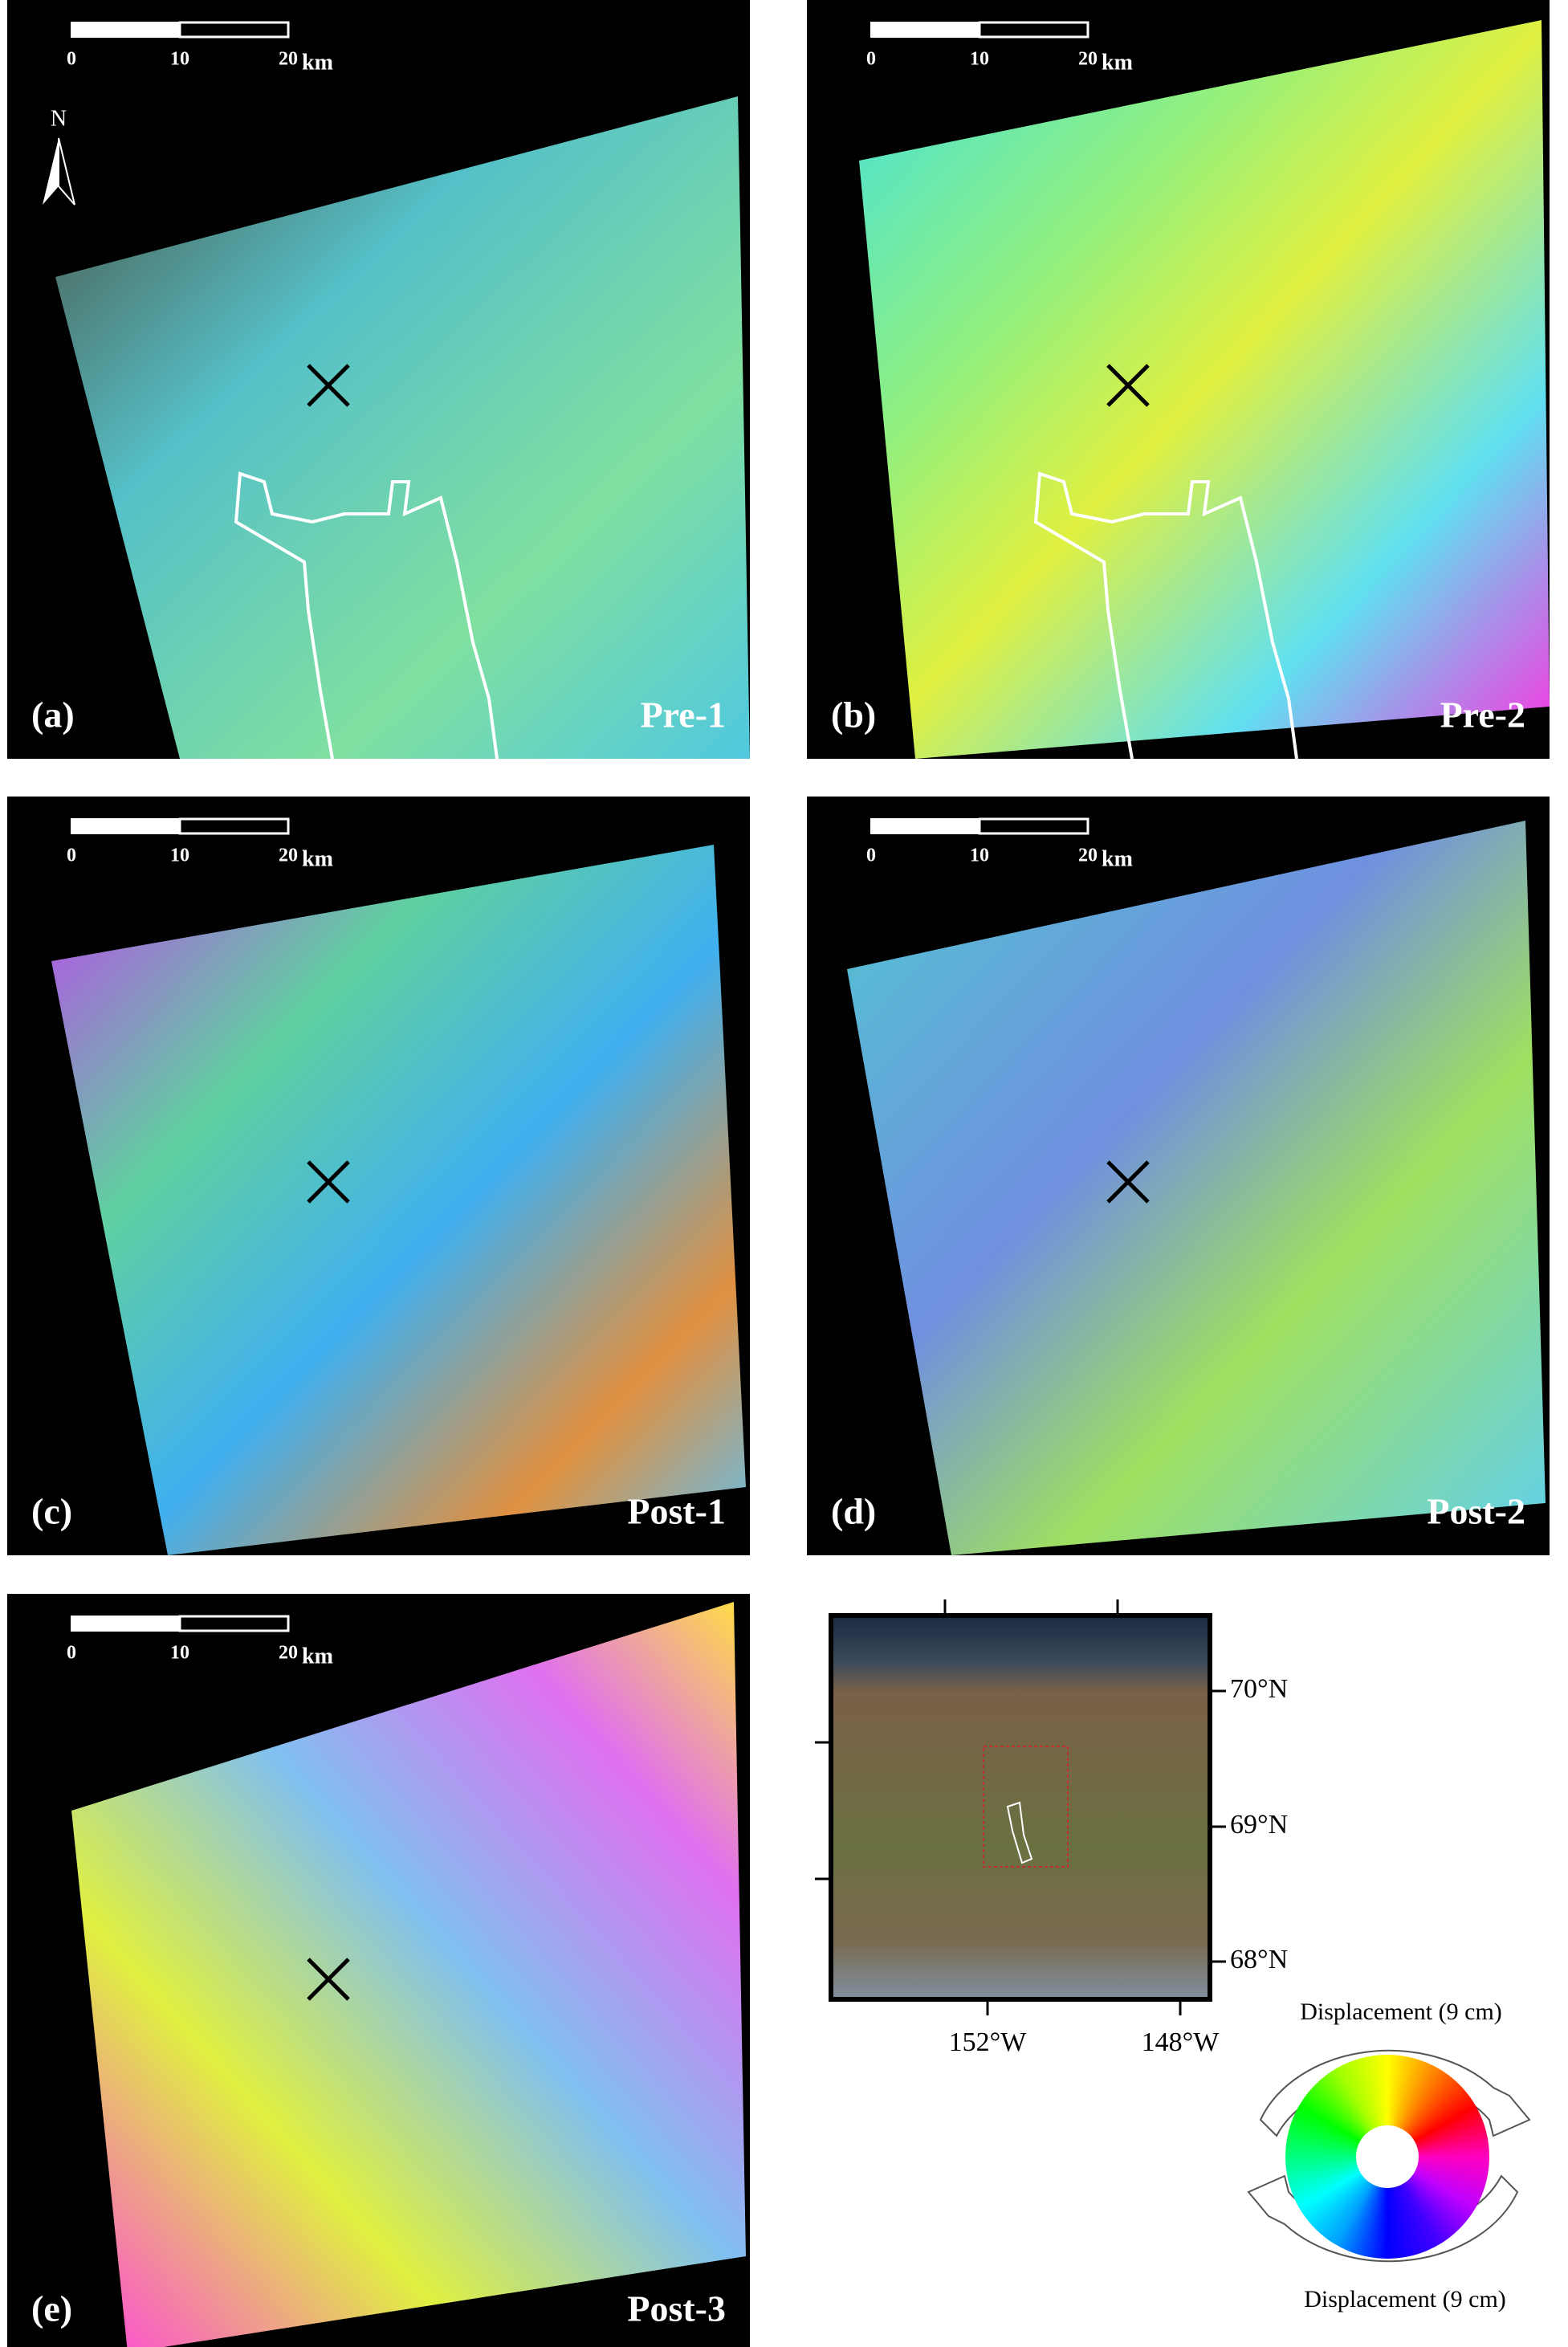 This screenshot has height=2347, width=1568. I want to click on wheel-hole, so click(1387, 2156).